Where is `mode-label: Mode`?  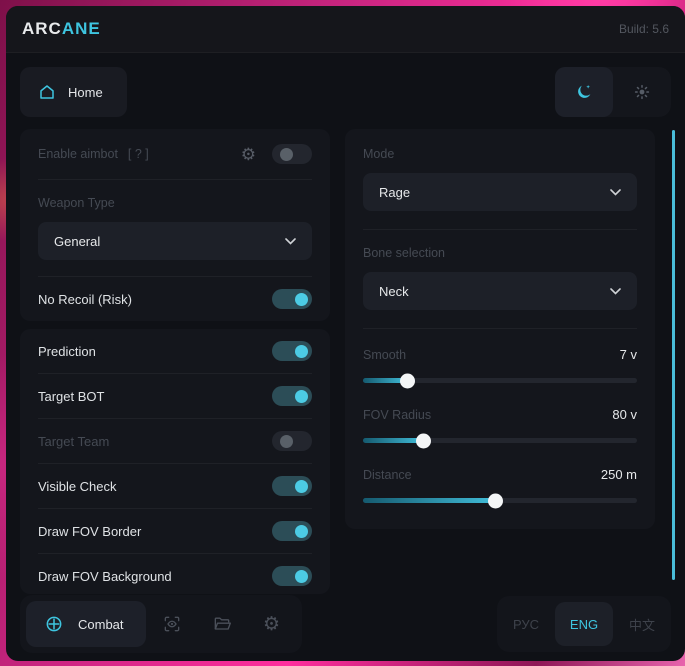 mode-label: Mode is located at coordinates (379, 154).